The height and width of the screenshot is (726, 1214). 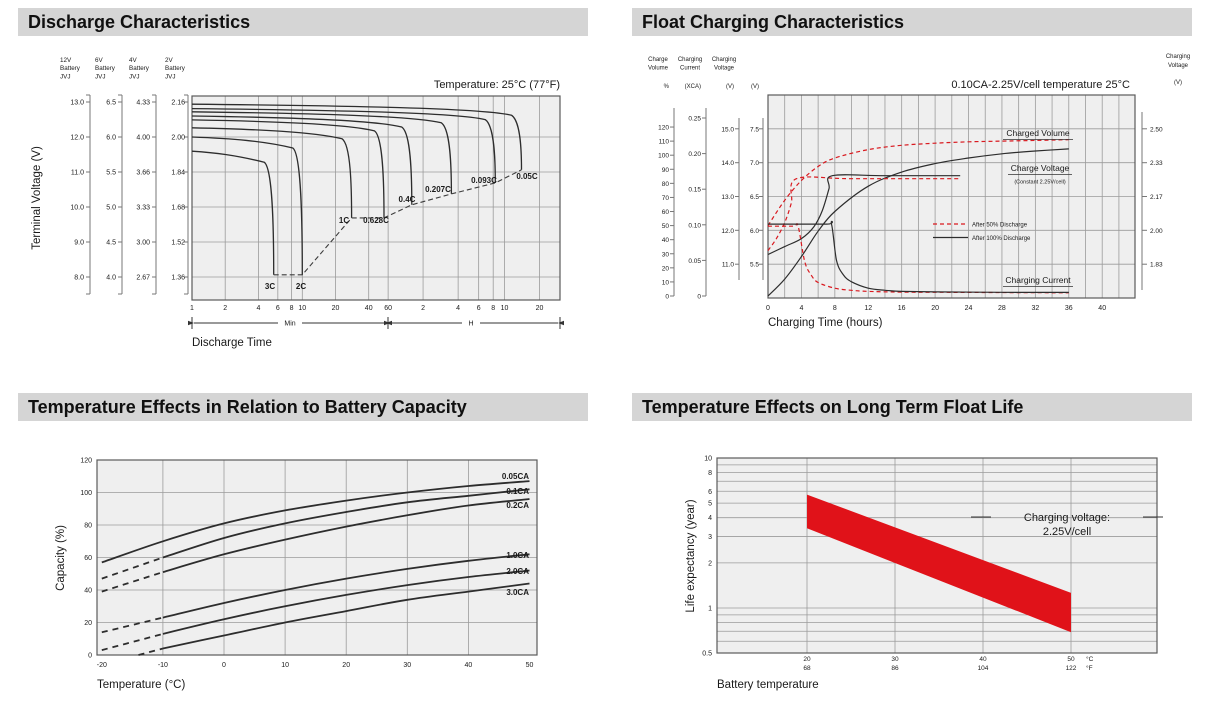 What do you see at coordinates (301, 286) in the screenshot?
I see `svg-text: 2C` at bounding box center [301, 286].